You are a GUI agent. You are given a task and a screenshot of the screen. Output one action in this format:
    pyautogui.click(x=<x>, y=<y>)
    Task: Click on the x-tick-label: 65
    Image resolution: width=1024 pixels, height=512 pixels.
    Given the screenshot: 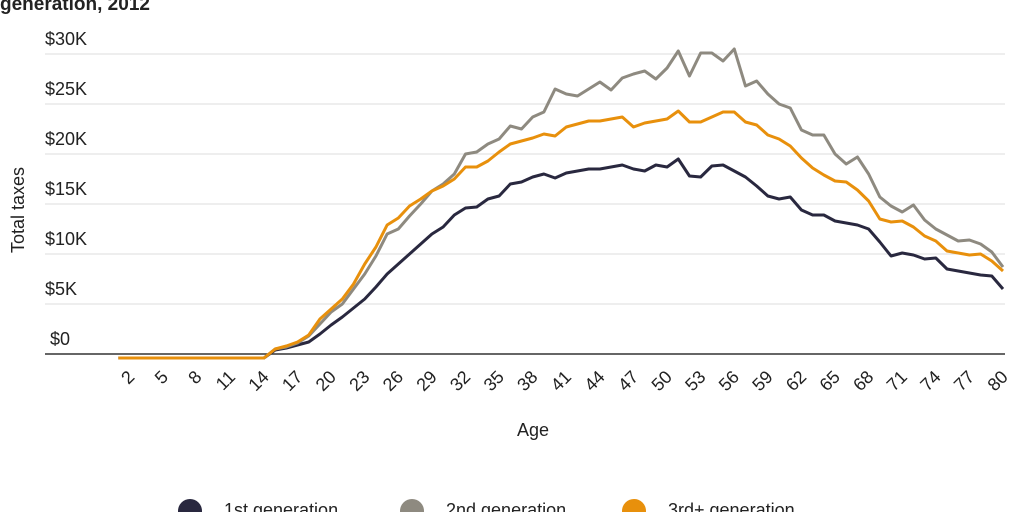 What is the action you would take?
    pyautogui.click(x=830, y=381)
    